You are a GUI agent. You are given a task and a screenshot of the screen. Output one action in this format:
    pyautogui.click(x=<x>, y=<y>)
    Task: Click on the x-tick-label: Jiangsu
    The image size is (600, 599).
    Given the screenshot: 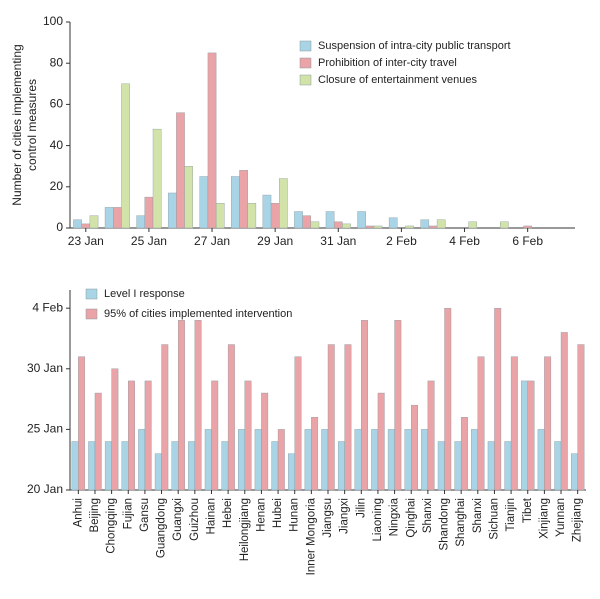 What is the action you would take?
    pyautogui.click(x=328, y=518)
    